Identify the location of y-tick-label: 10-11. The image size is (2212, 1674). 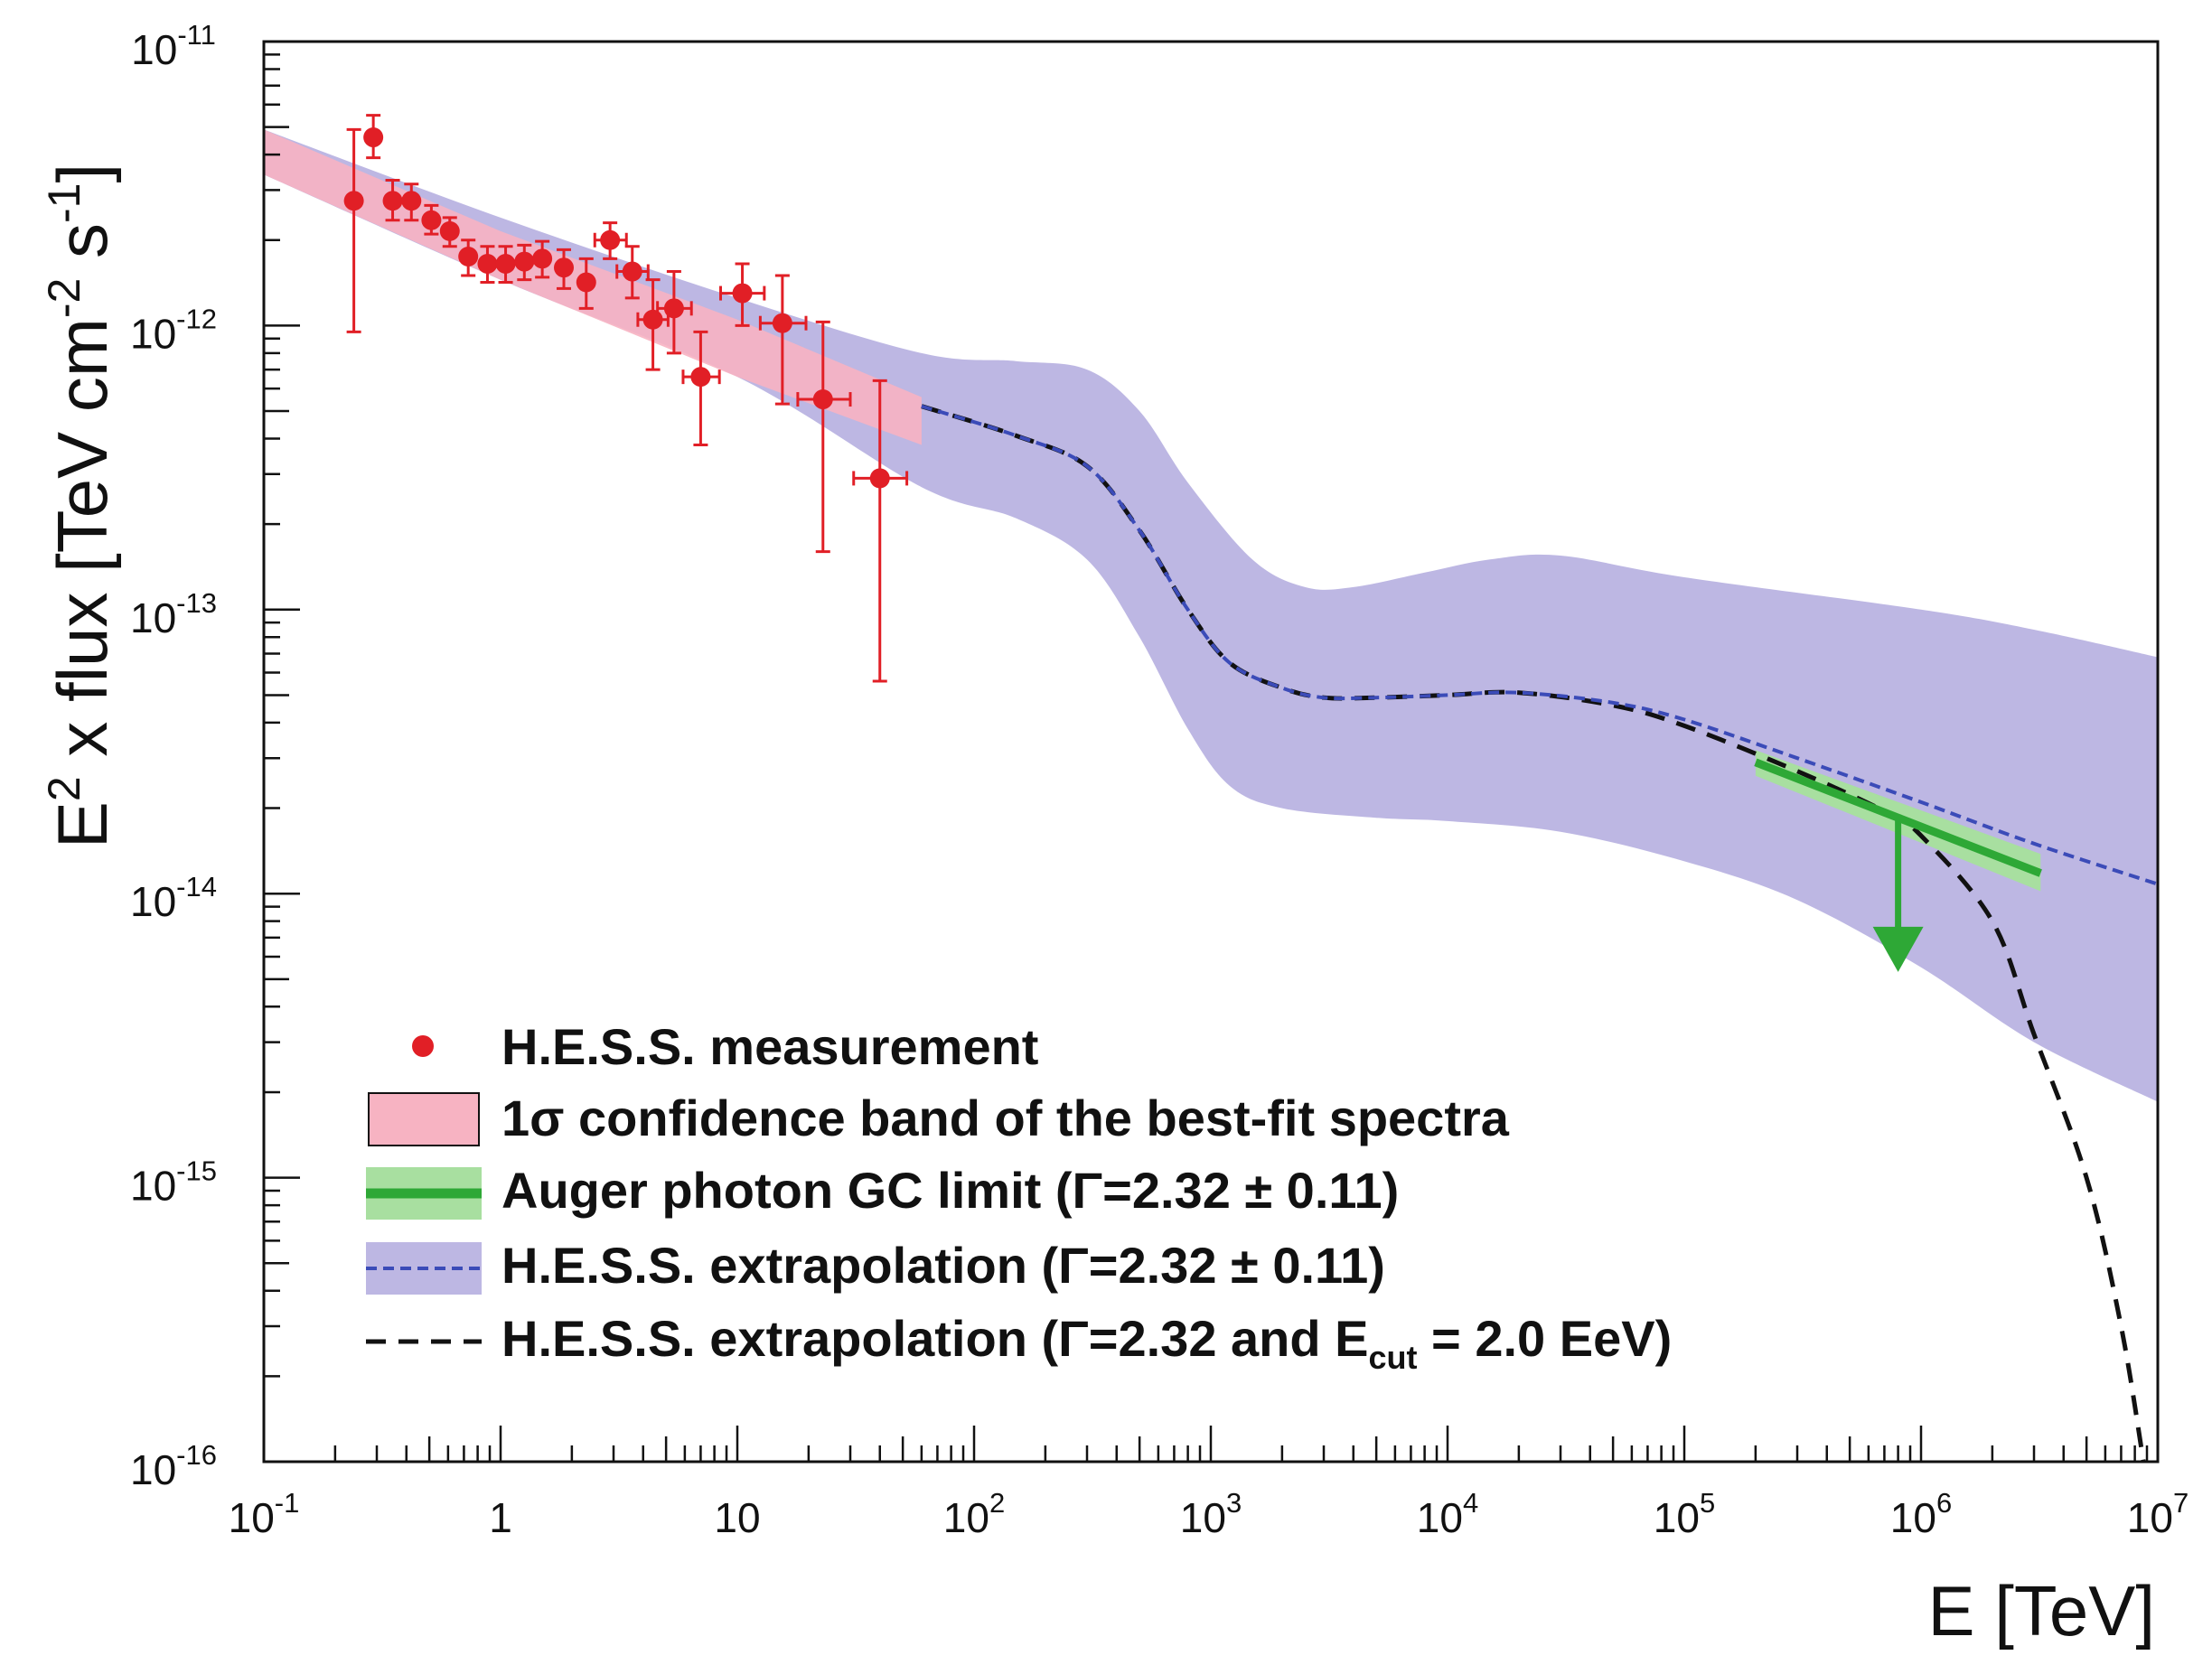
(173, 46).